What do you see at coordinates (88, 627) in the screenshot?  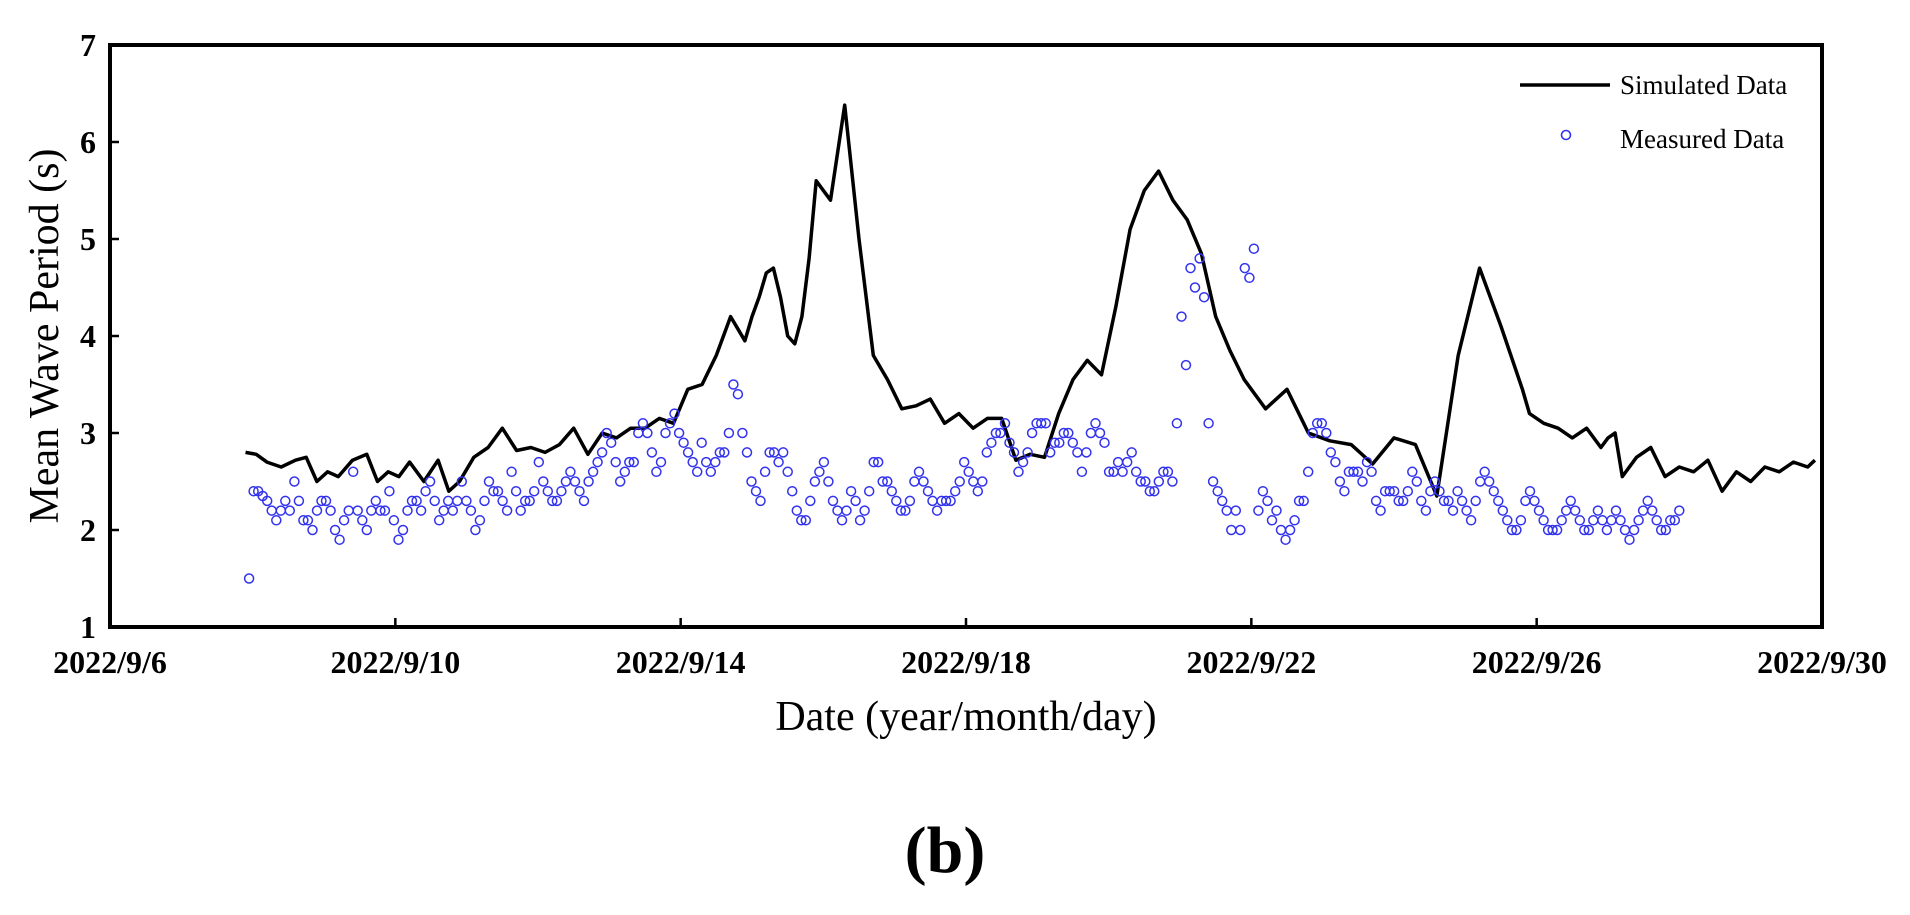 I see `y-tick-label: 1` at bounding box center [88, 627].